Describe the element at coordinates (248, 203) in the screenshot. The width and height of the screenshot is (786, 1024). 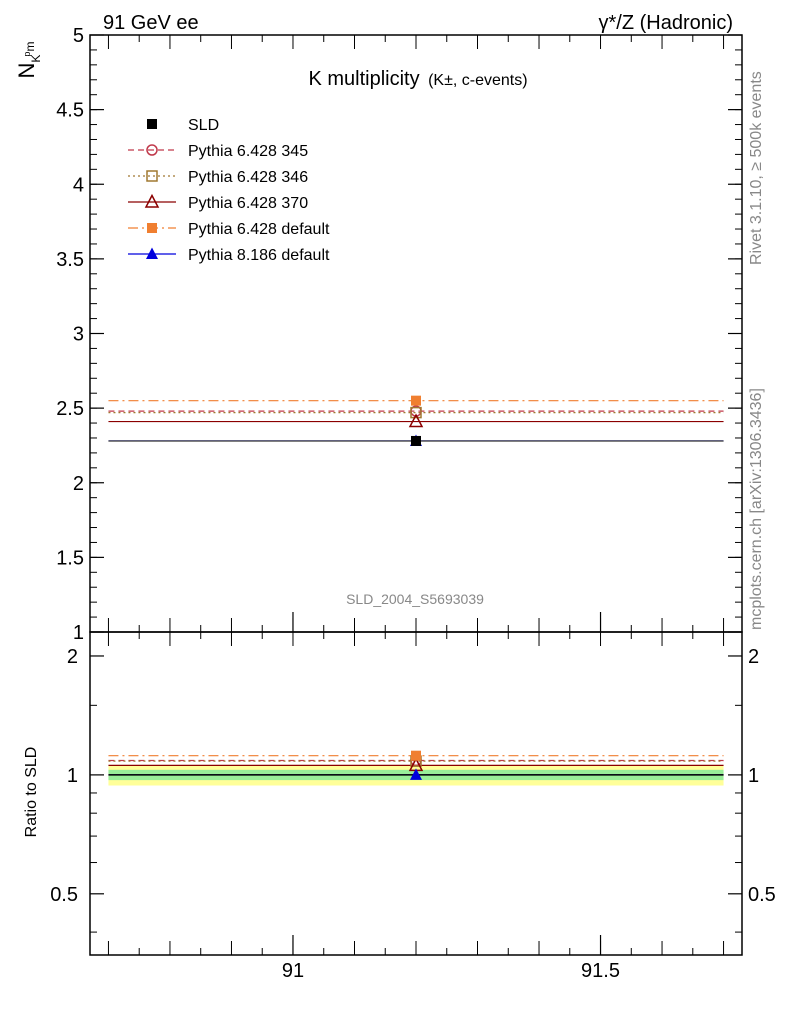
I see `legend-label: Pythia 6.428 370` at that location.